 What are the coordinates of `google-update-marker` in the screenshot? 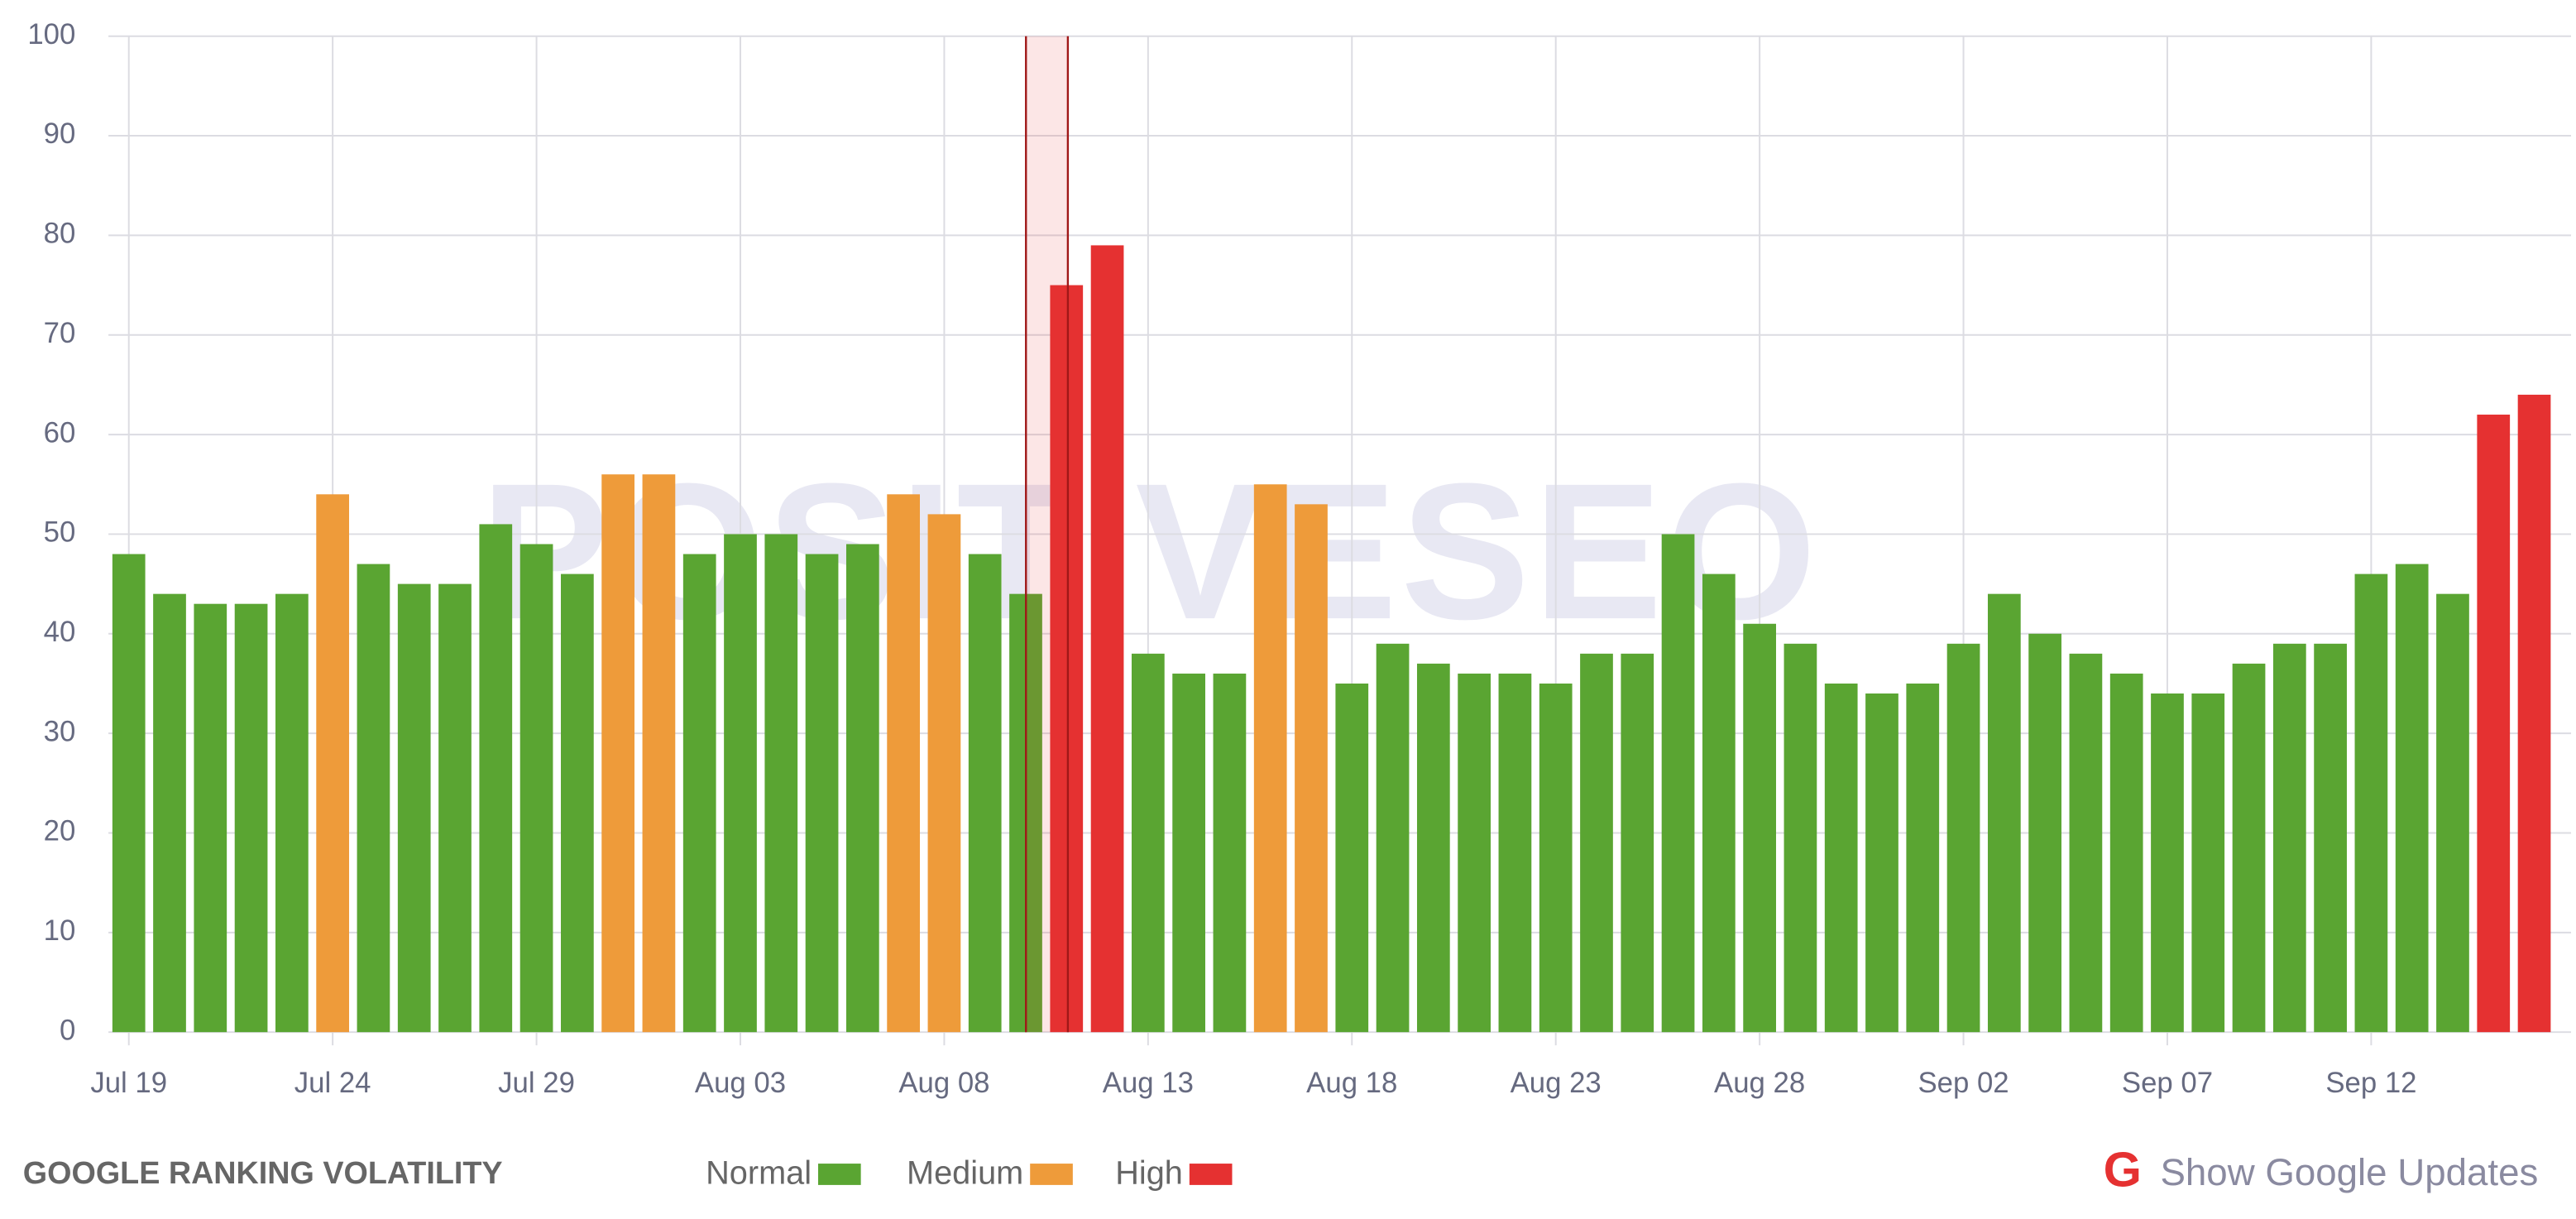 It's located at (1047, 534).